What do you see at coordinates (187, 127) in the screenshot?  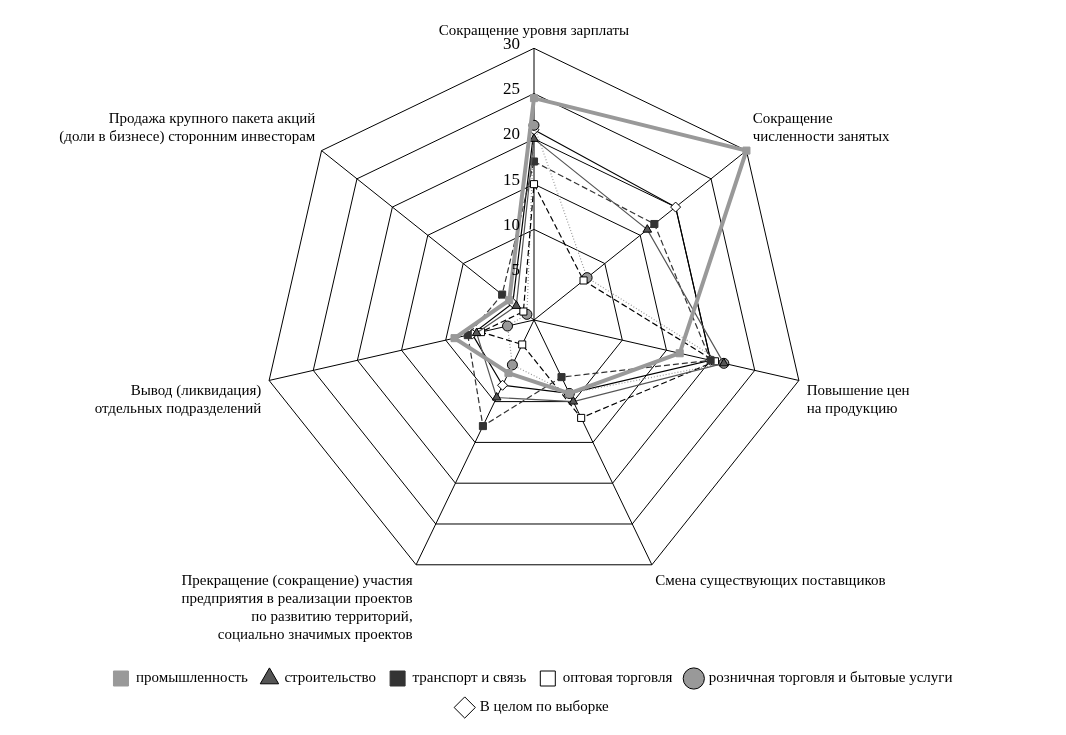 I see `spoke-label: Продажа крупного пакета акций (доли в бизнесе) сторонним инвесторам` at bounding box center [187, 127].